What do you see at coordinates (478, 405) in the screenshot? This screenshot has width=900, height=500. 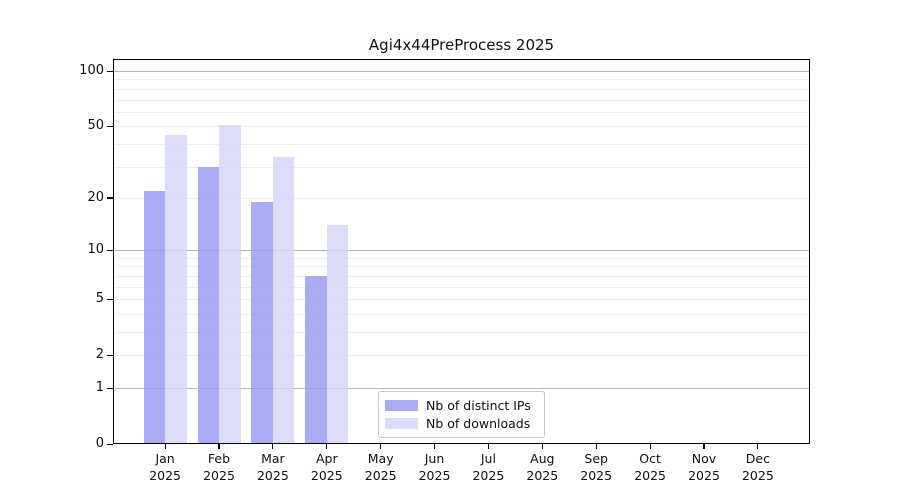 I see `legend-label: Nb of distinct IPs` at bounding box center [478, 405].